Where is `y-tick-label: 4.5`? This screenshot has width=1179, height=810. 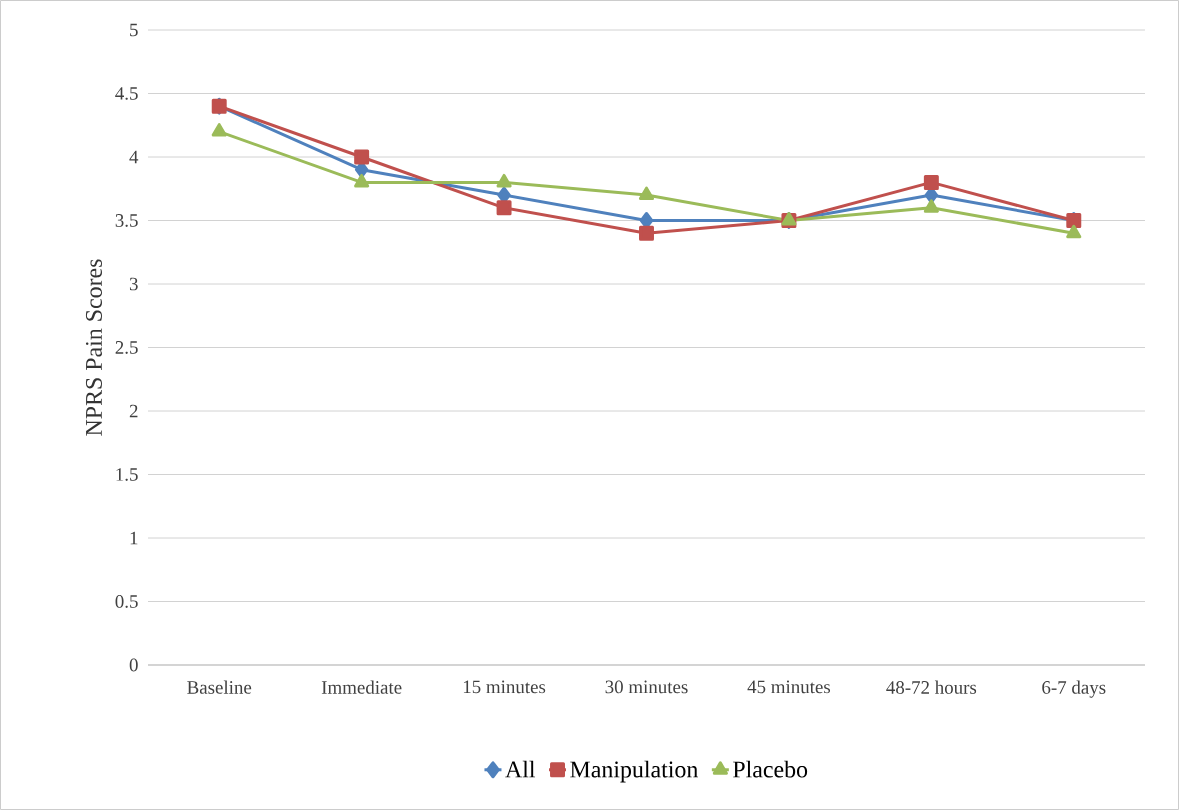
y-tick-label: 4.5 is located at coordinates (126, 93).